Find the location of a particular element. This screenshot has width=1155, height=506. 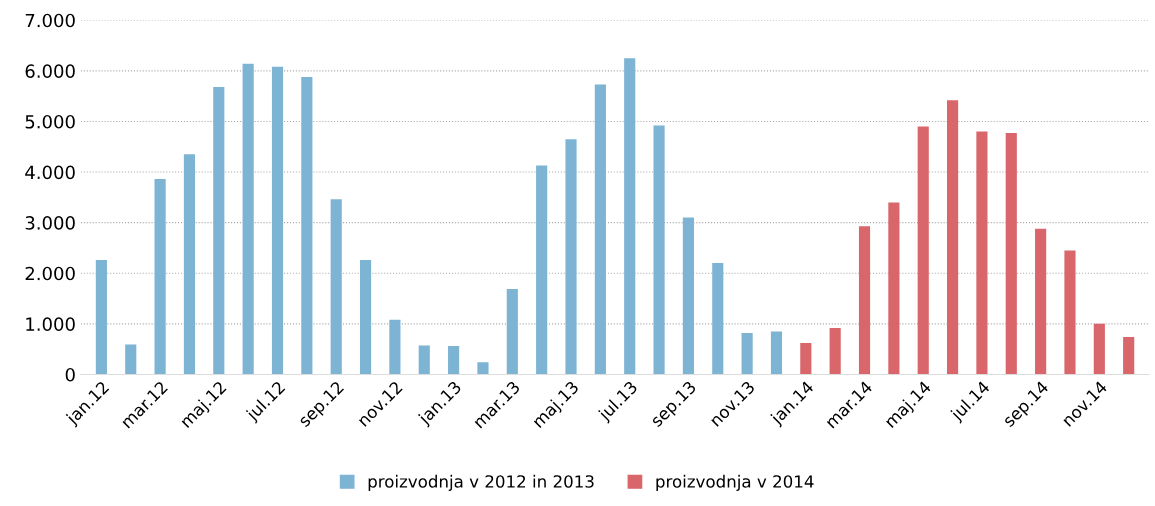

y-tick-label: 5.000 is located at coordinates (50, 121).